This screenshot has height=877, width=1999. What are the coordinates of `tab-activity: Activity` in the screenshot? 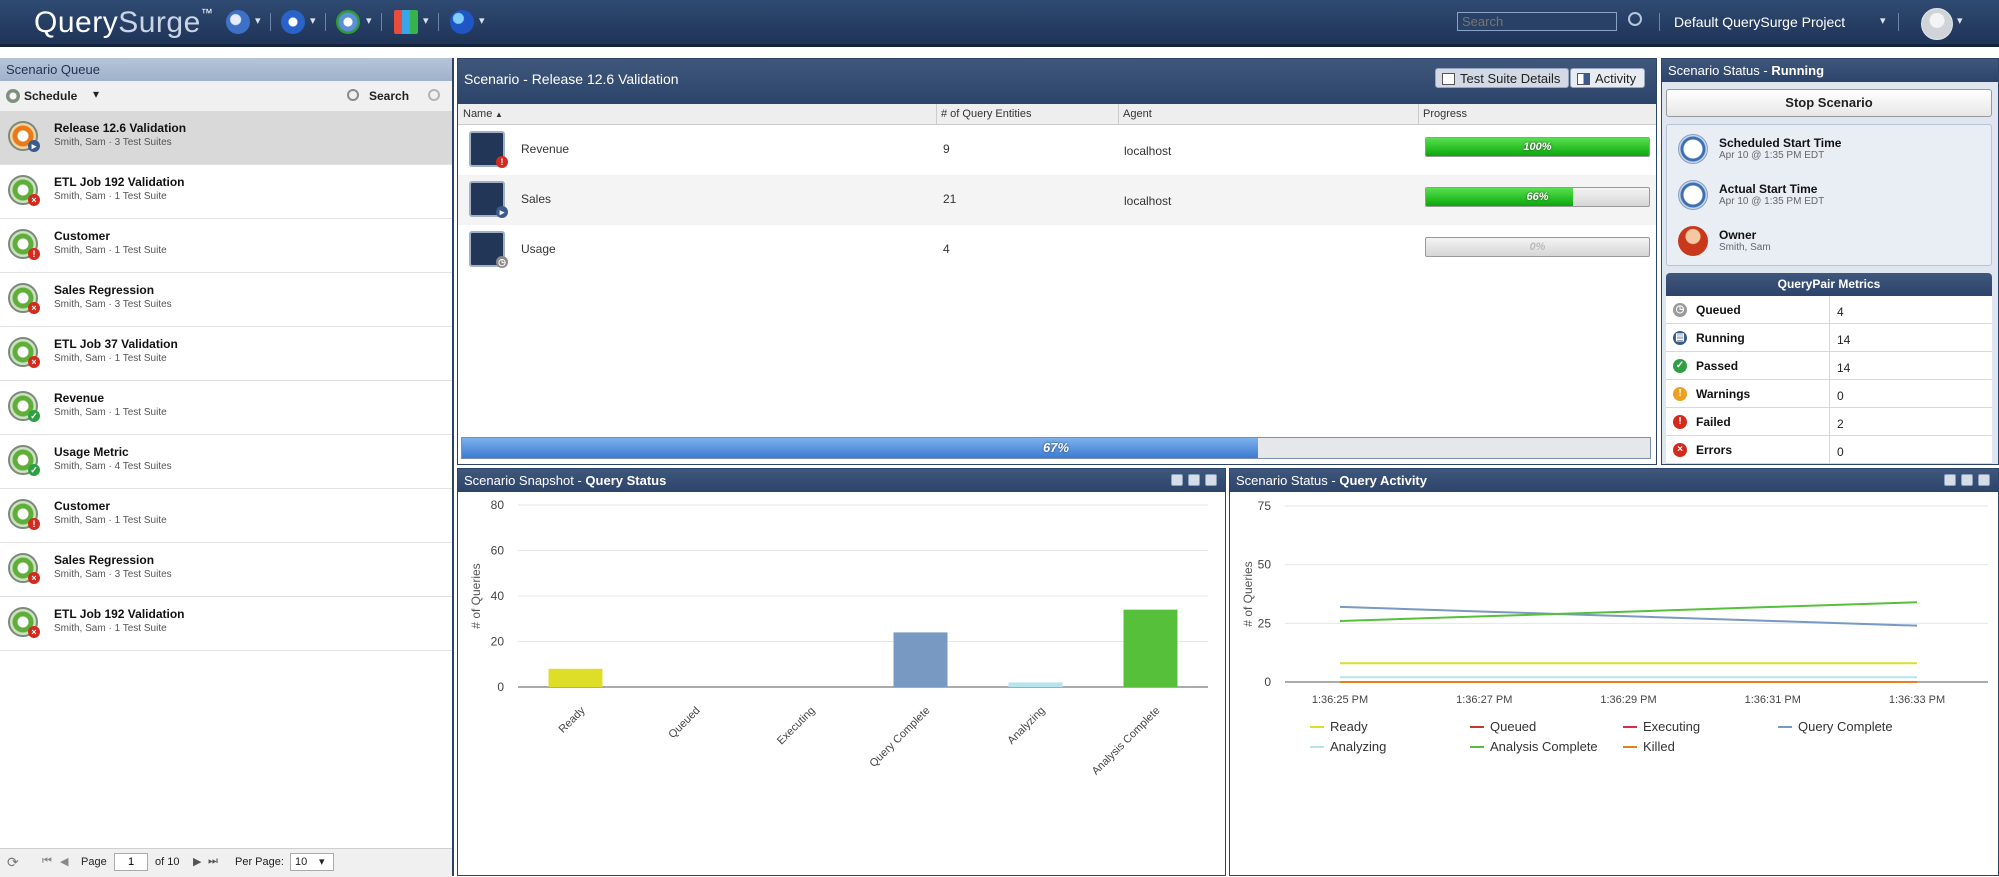 It's located at (1608, 78).